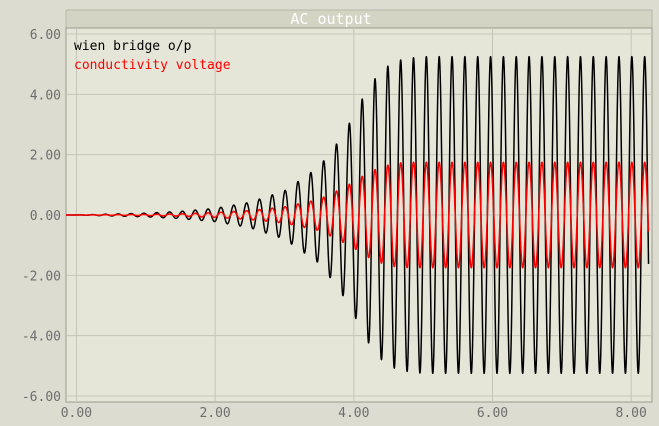  What do you see at coordinates (133, 46) in the screenshot?
I see `legend-entry-wien-bridge: wien bridge o/p` at bounding box center [133, 46].